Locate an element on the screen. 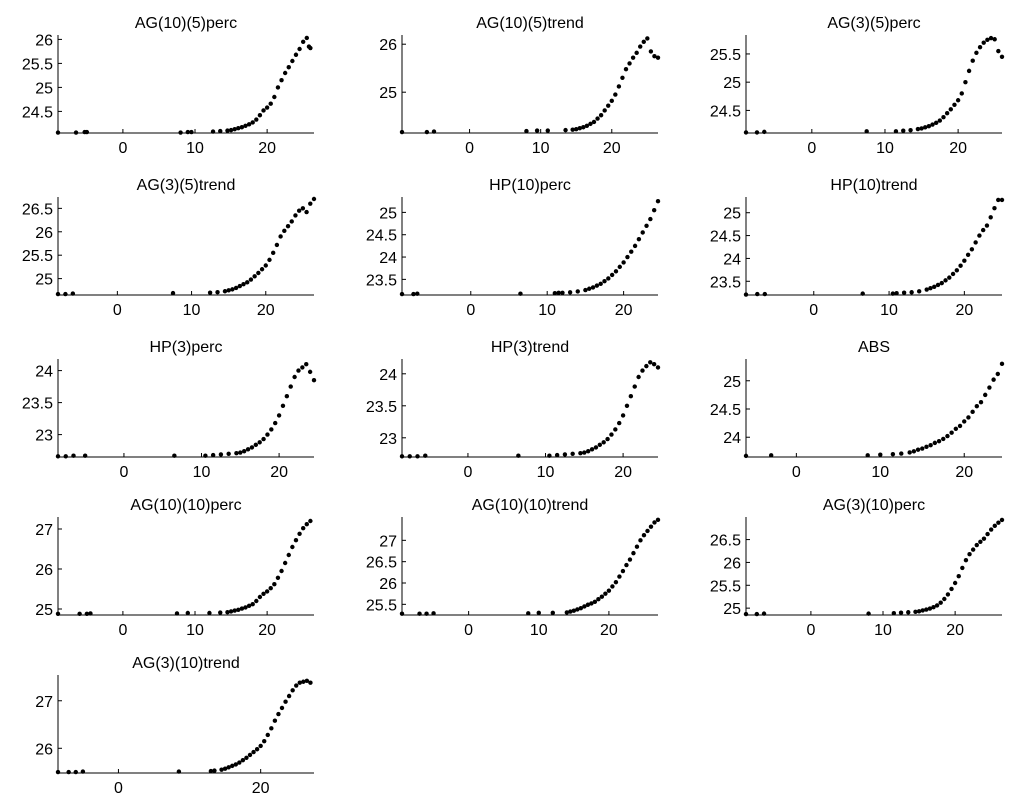 The width and height of the screenshot is (1011, 809). subplot-title: ABS is located at coordinates (874, 347).